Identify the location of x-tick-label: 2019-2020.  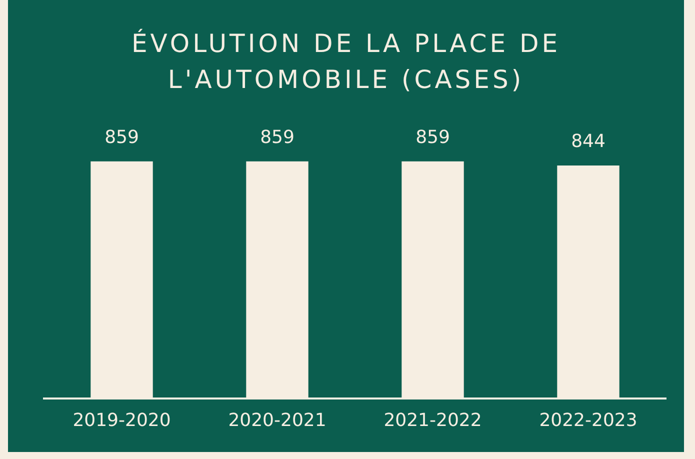
(121, 420).